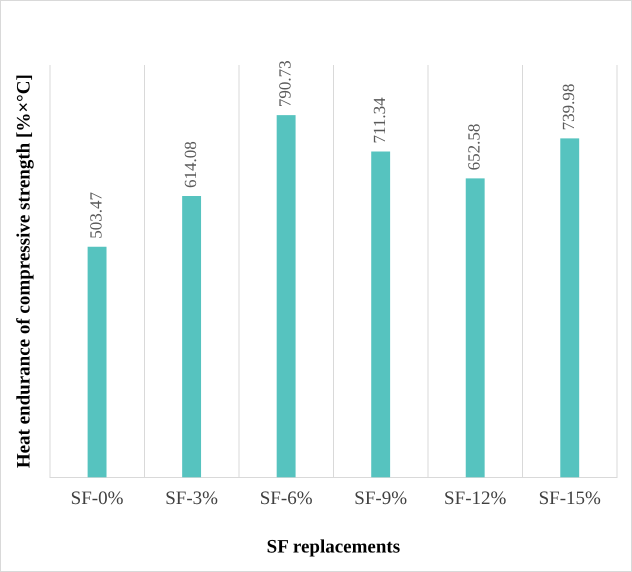 This screenshot has width=632, height=572. Describe the element at coordinates (570, 498) in the screenshot. I see `x-tick-label: SF-15%` at that location.